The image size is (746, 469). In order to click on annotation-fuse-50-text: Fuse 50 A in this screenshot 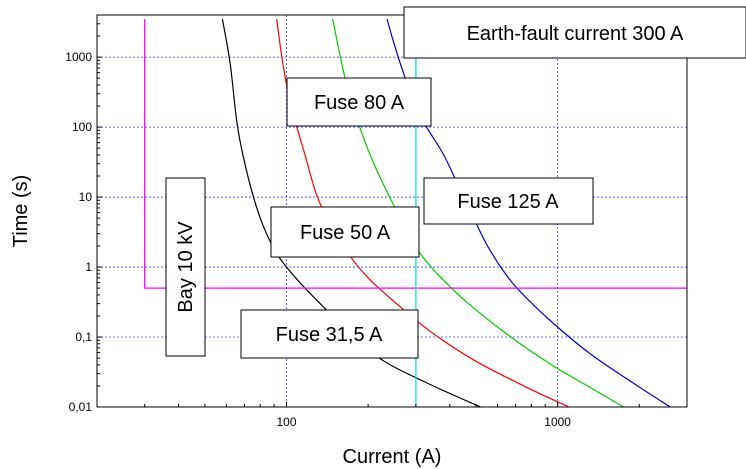, I will do `click(345, 233)`.